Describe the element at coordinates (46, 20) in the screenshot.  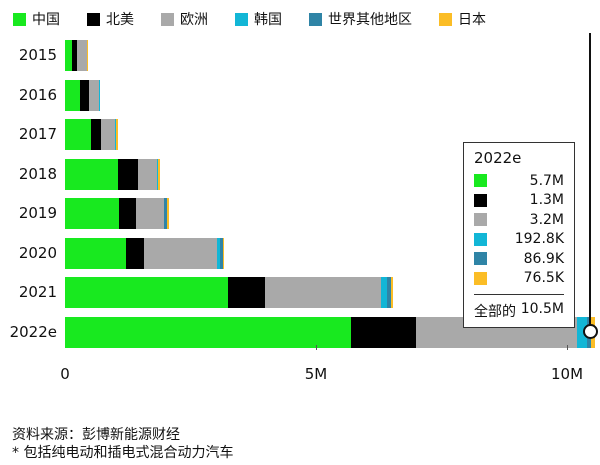
I see `legend-label: 中国` at that location.